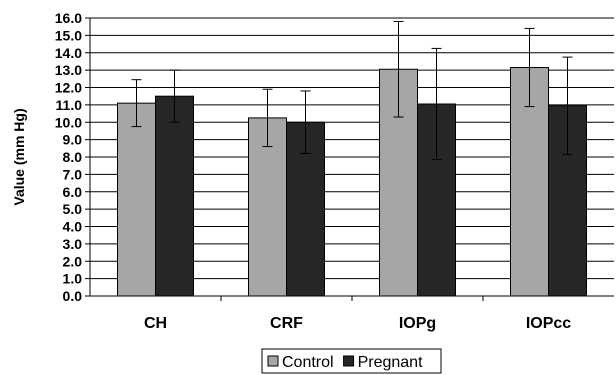 The height and width of the screenshot is (375, 616). I want to click on y-tick-label: 5.0, so click(73, 209).